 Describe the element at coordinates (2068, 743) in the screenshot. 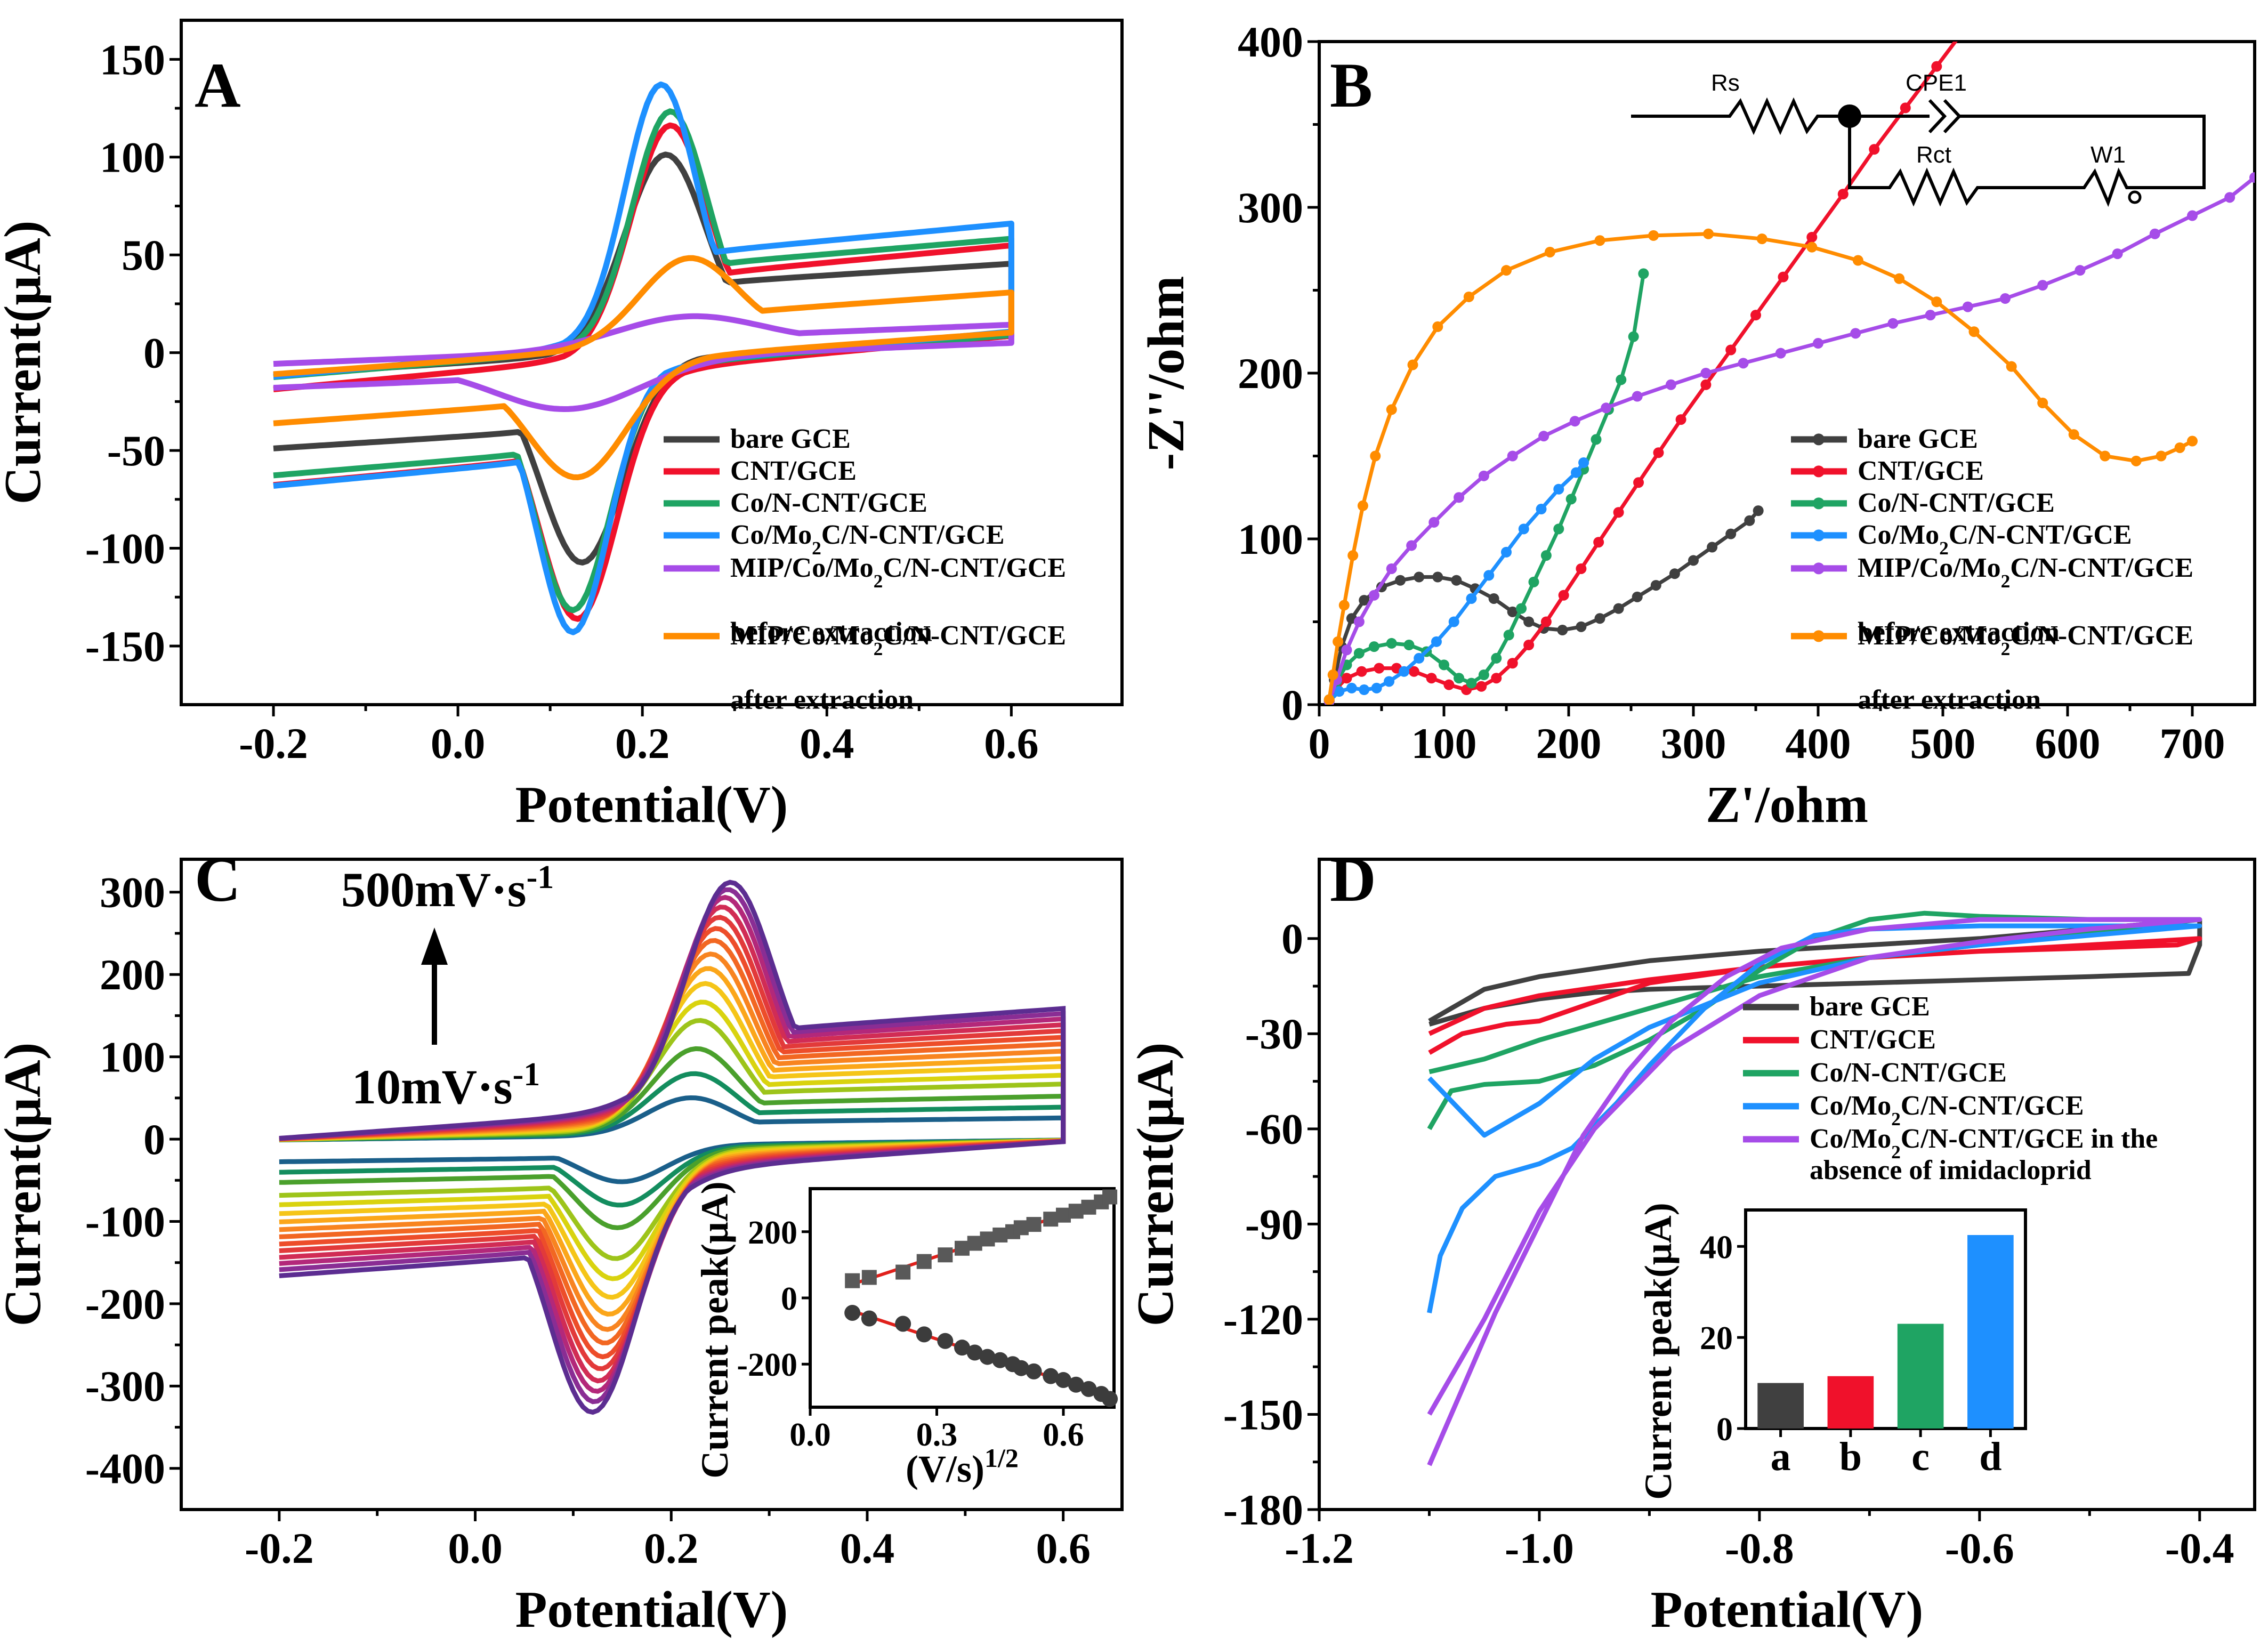

I see `x-tick-label: 600` at that location.